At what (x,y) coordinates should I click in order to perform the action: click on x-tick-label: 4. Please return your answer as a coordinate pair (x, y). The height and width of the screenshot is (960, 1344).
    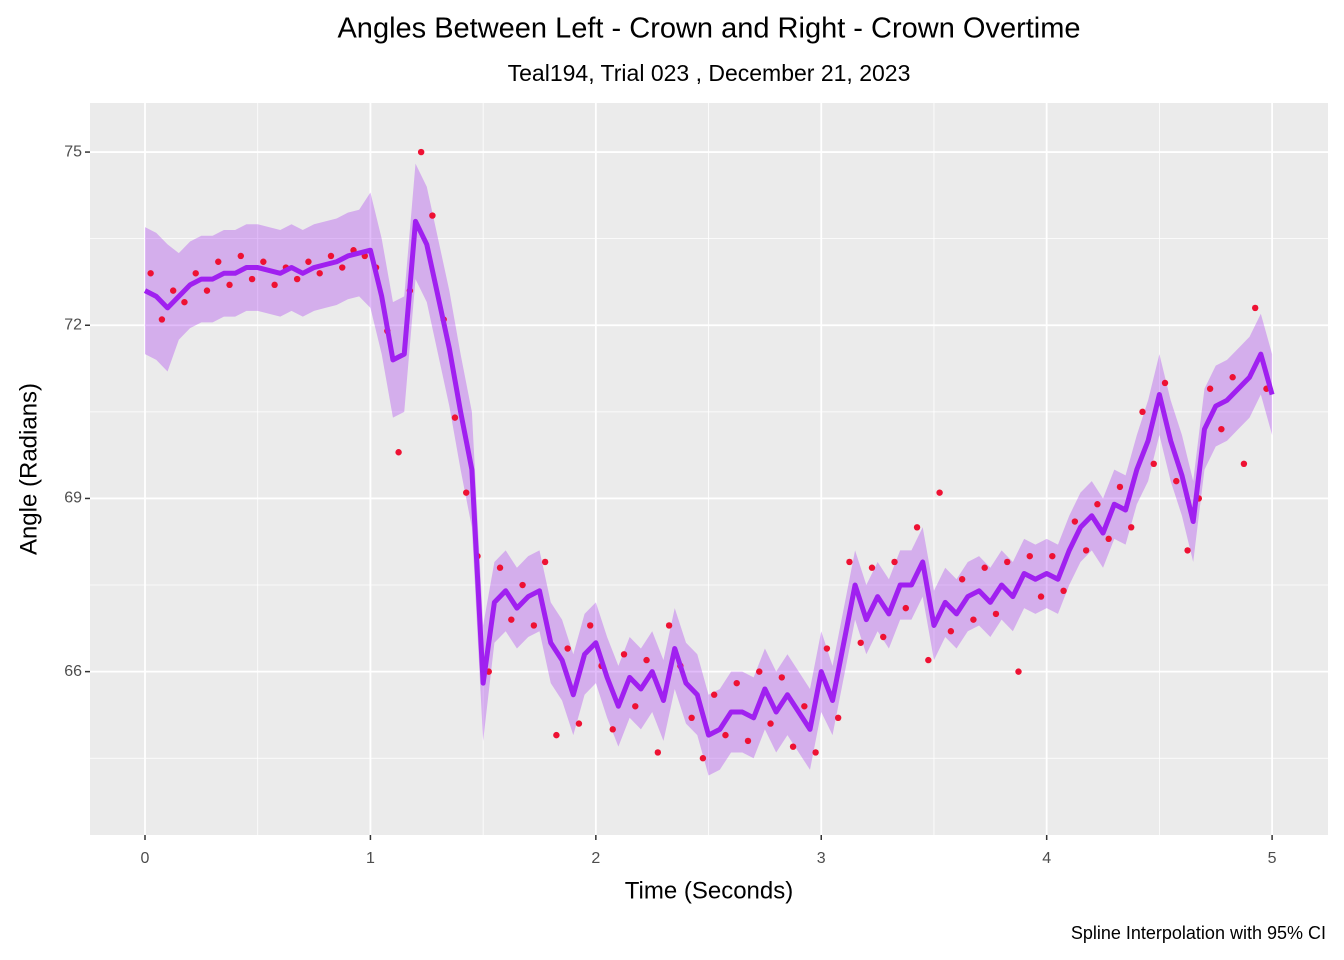
    Looking at the image, I should click on (1046, 858).